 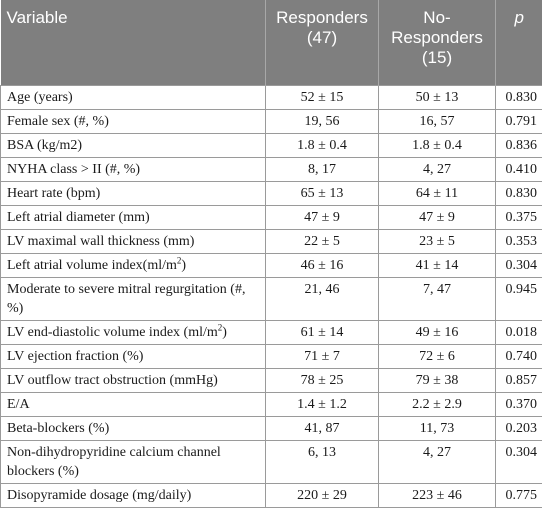 What do you see at coordinates (133, 97) in the screenshot?
I see `cell-variable: Age (years)` at bounding box center [133, 97].